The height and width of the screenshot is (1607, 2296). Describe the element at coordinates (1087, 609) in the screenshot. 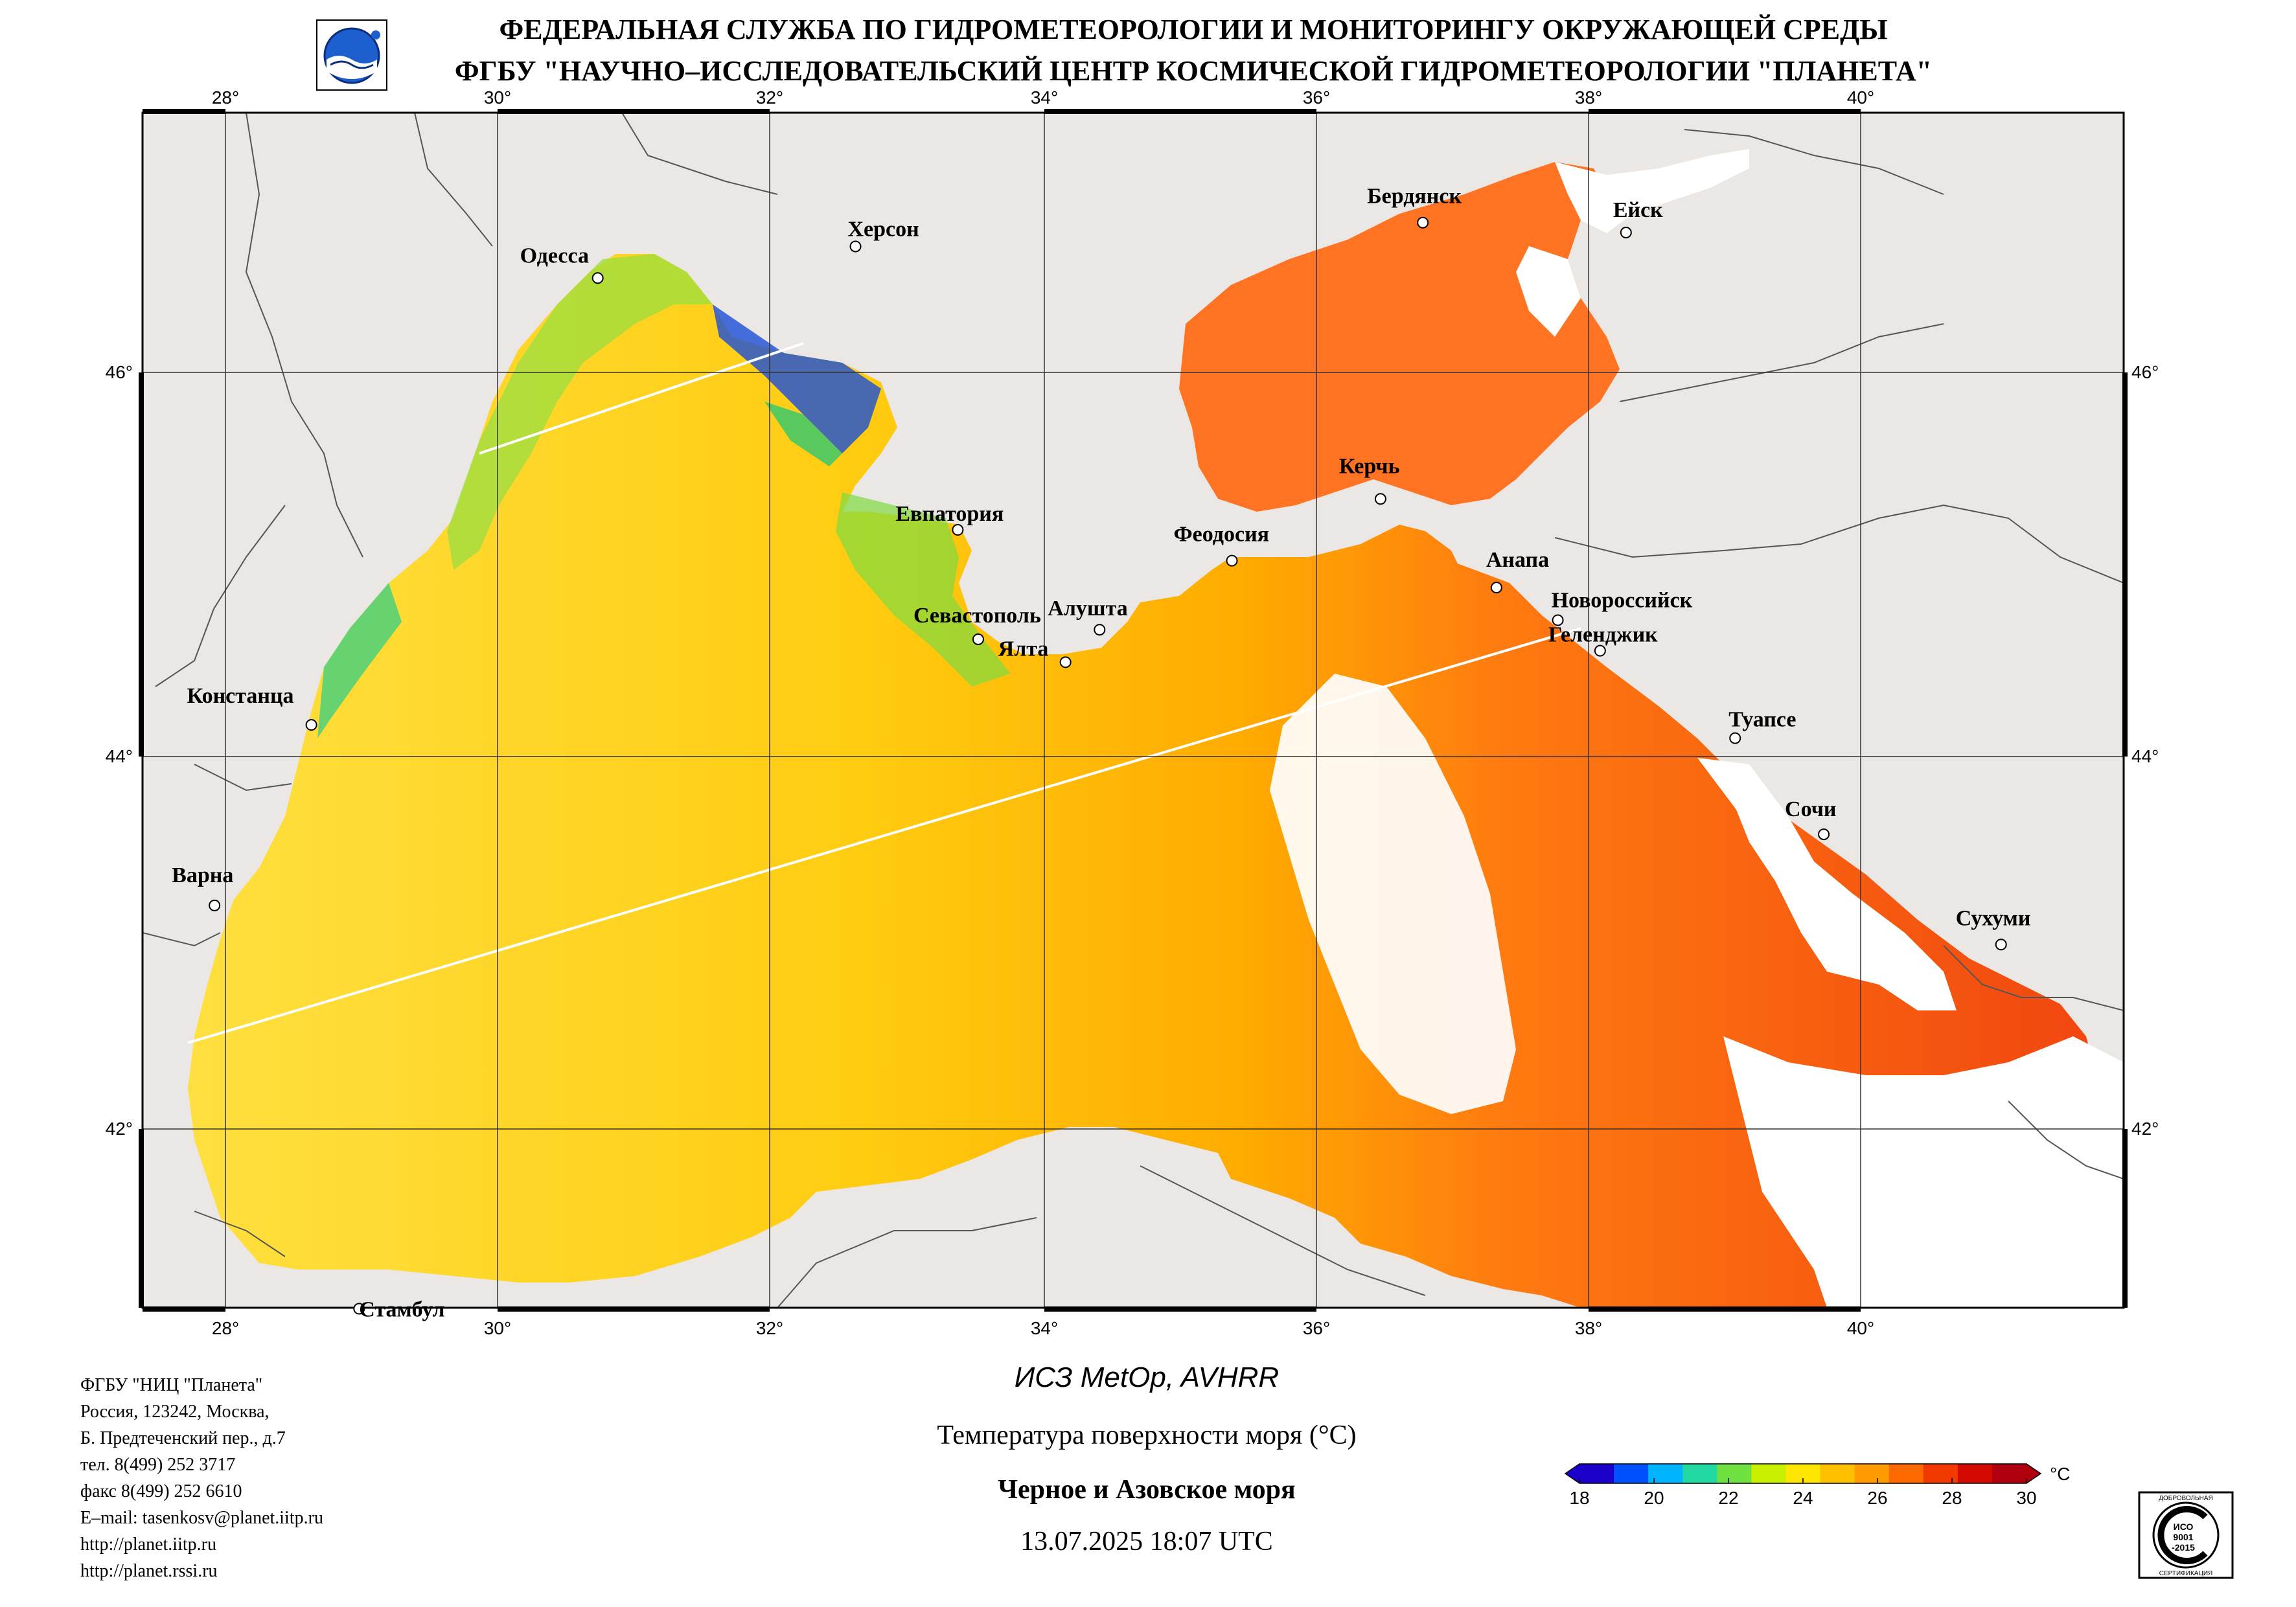

I see `city-label: Алушта` at that location.